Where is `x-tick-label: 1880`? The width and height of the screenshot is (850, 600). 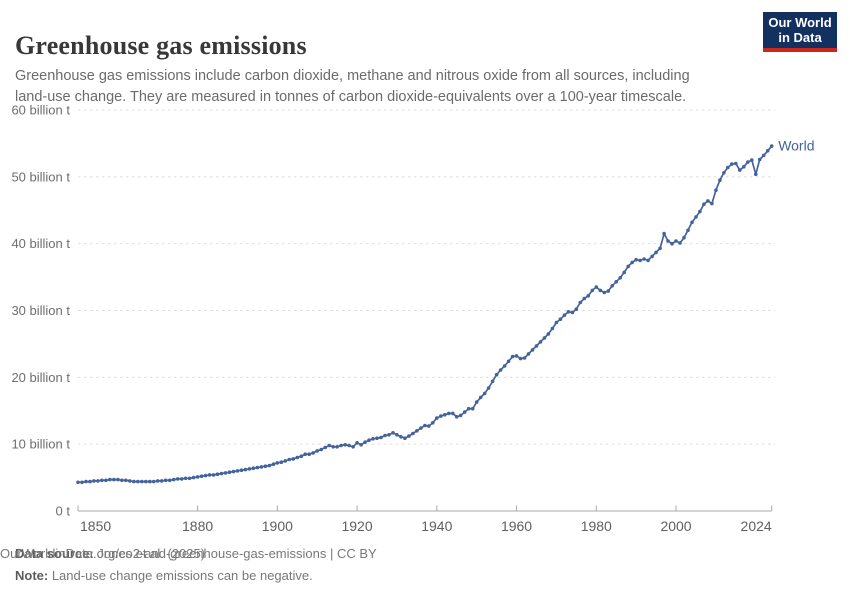 x-tick-label: 1880 is located at coordinates (197, 526).